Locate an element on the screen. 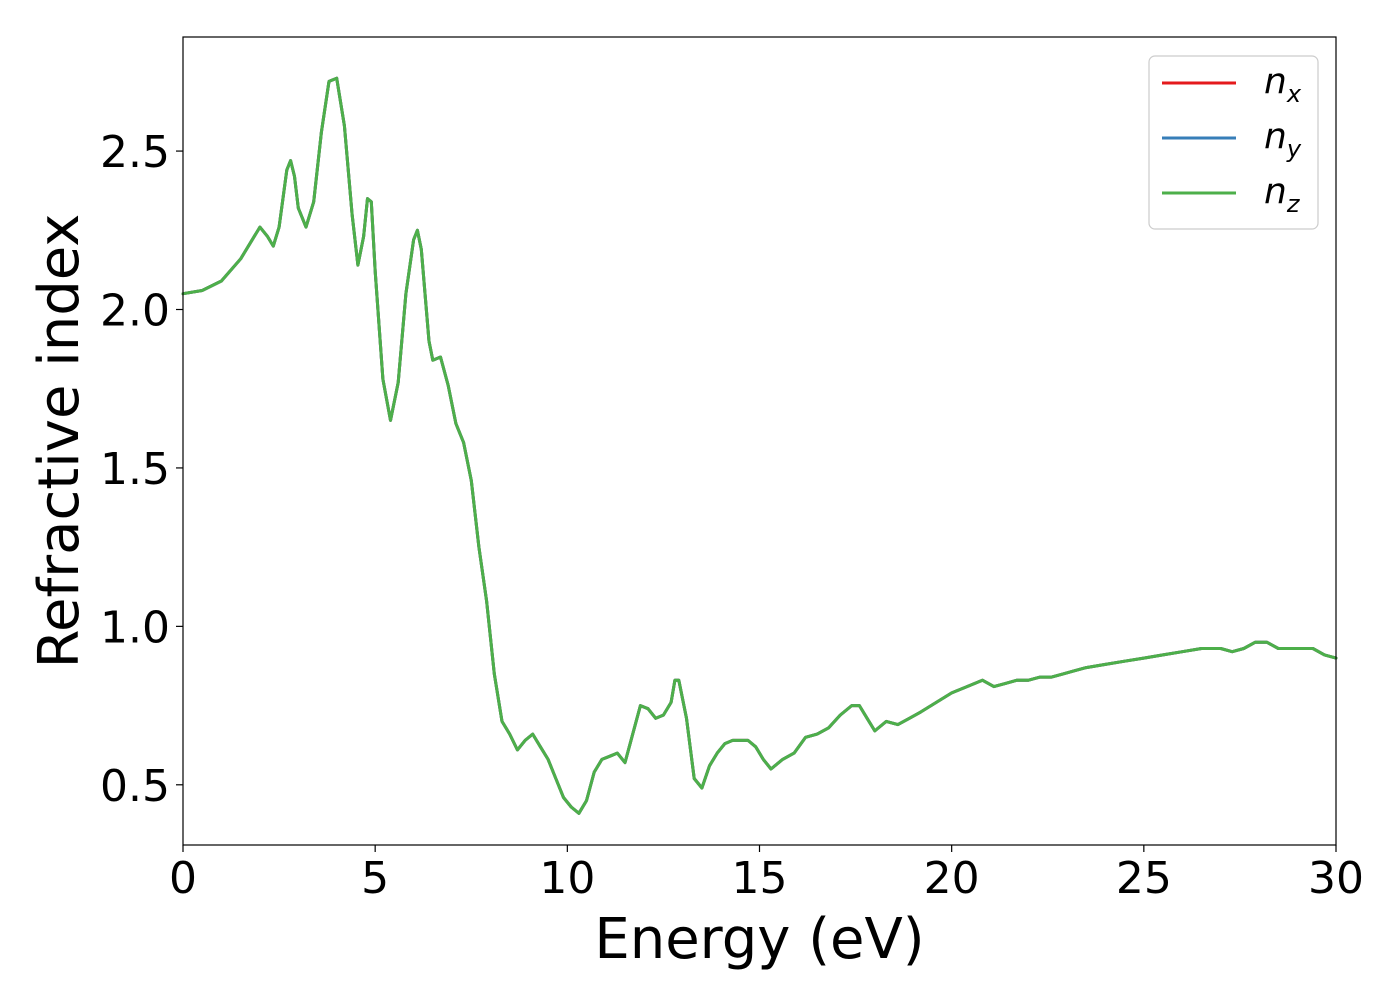 This screenshot has width=1400, height=1000. legend-label-subscript: z is located at coordinates (1293, 204).